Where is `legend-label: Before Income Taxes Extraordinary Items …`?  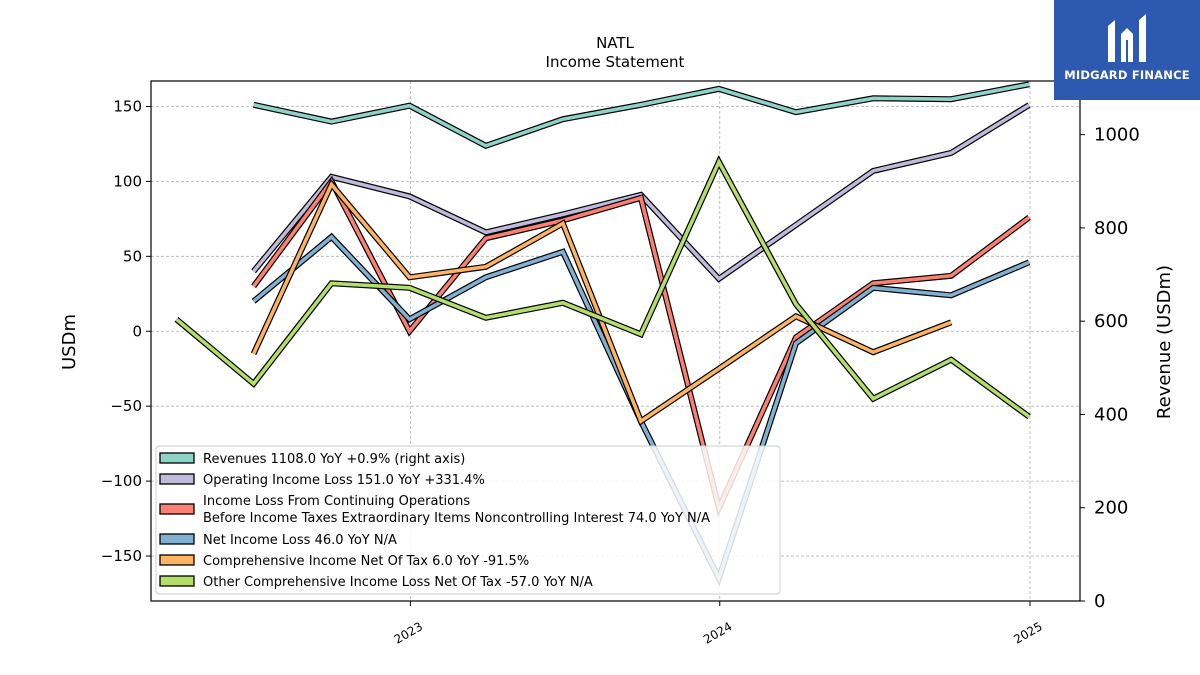 legend-label: Before Income Taxes Extraordinary Items … is located at coordinates (456, 518).